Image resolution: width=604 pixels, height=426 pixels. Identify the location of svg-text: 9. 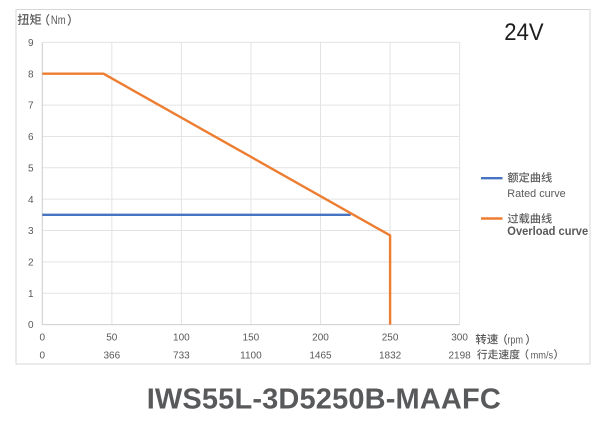
(31, 43).